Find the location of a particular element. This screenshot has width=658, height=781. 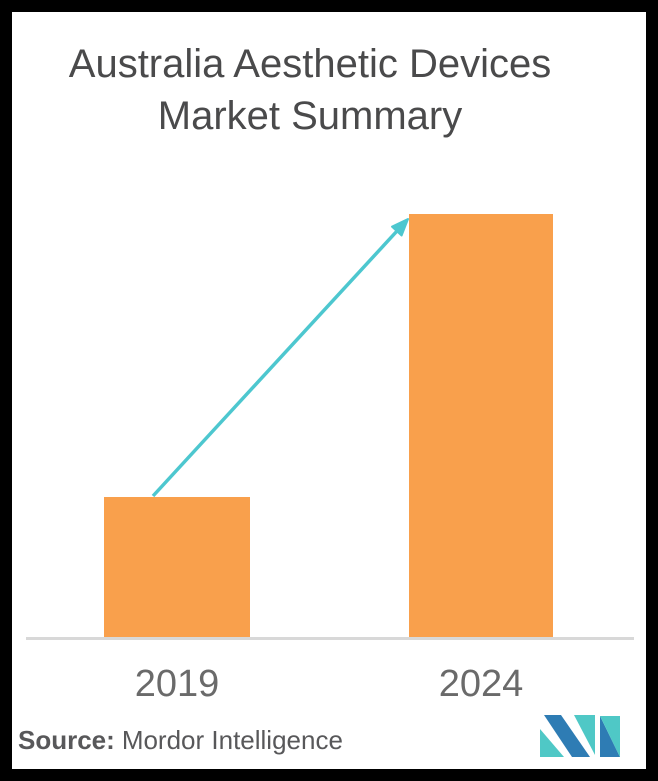

bar-2019 is located at coordinates (177, 568).